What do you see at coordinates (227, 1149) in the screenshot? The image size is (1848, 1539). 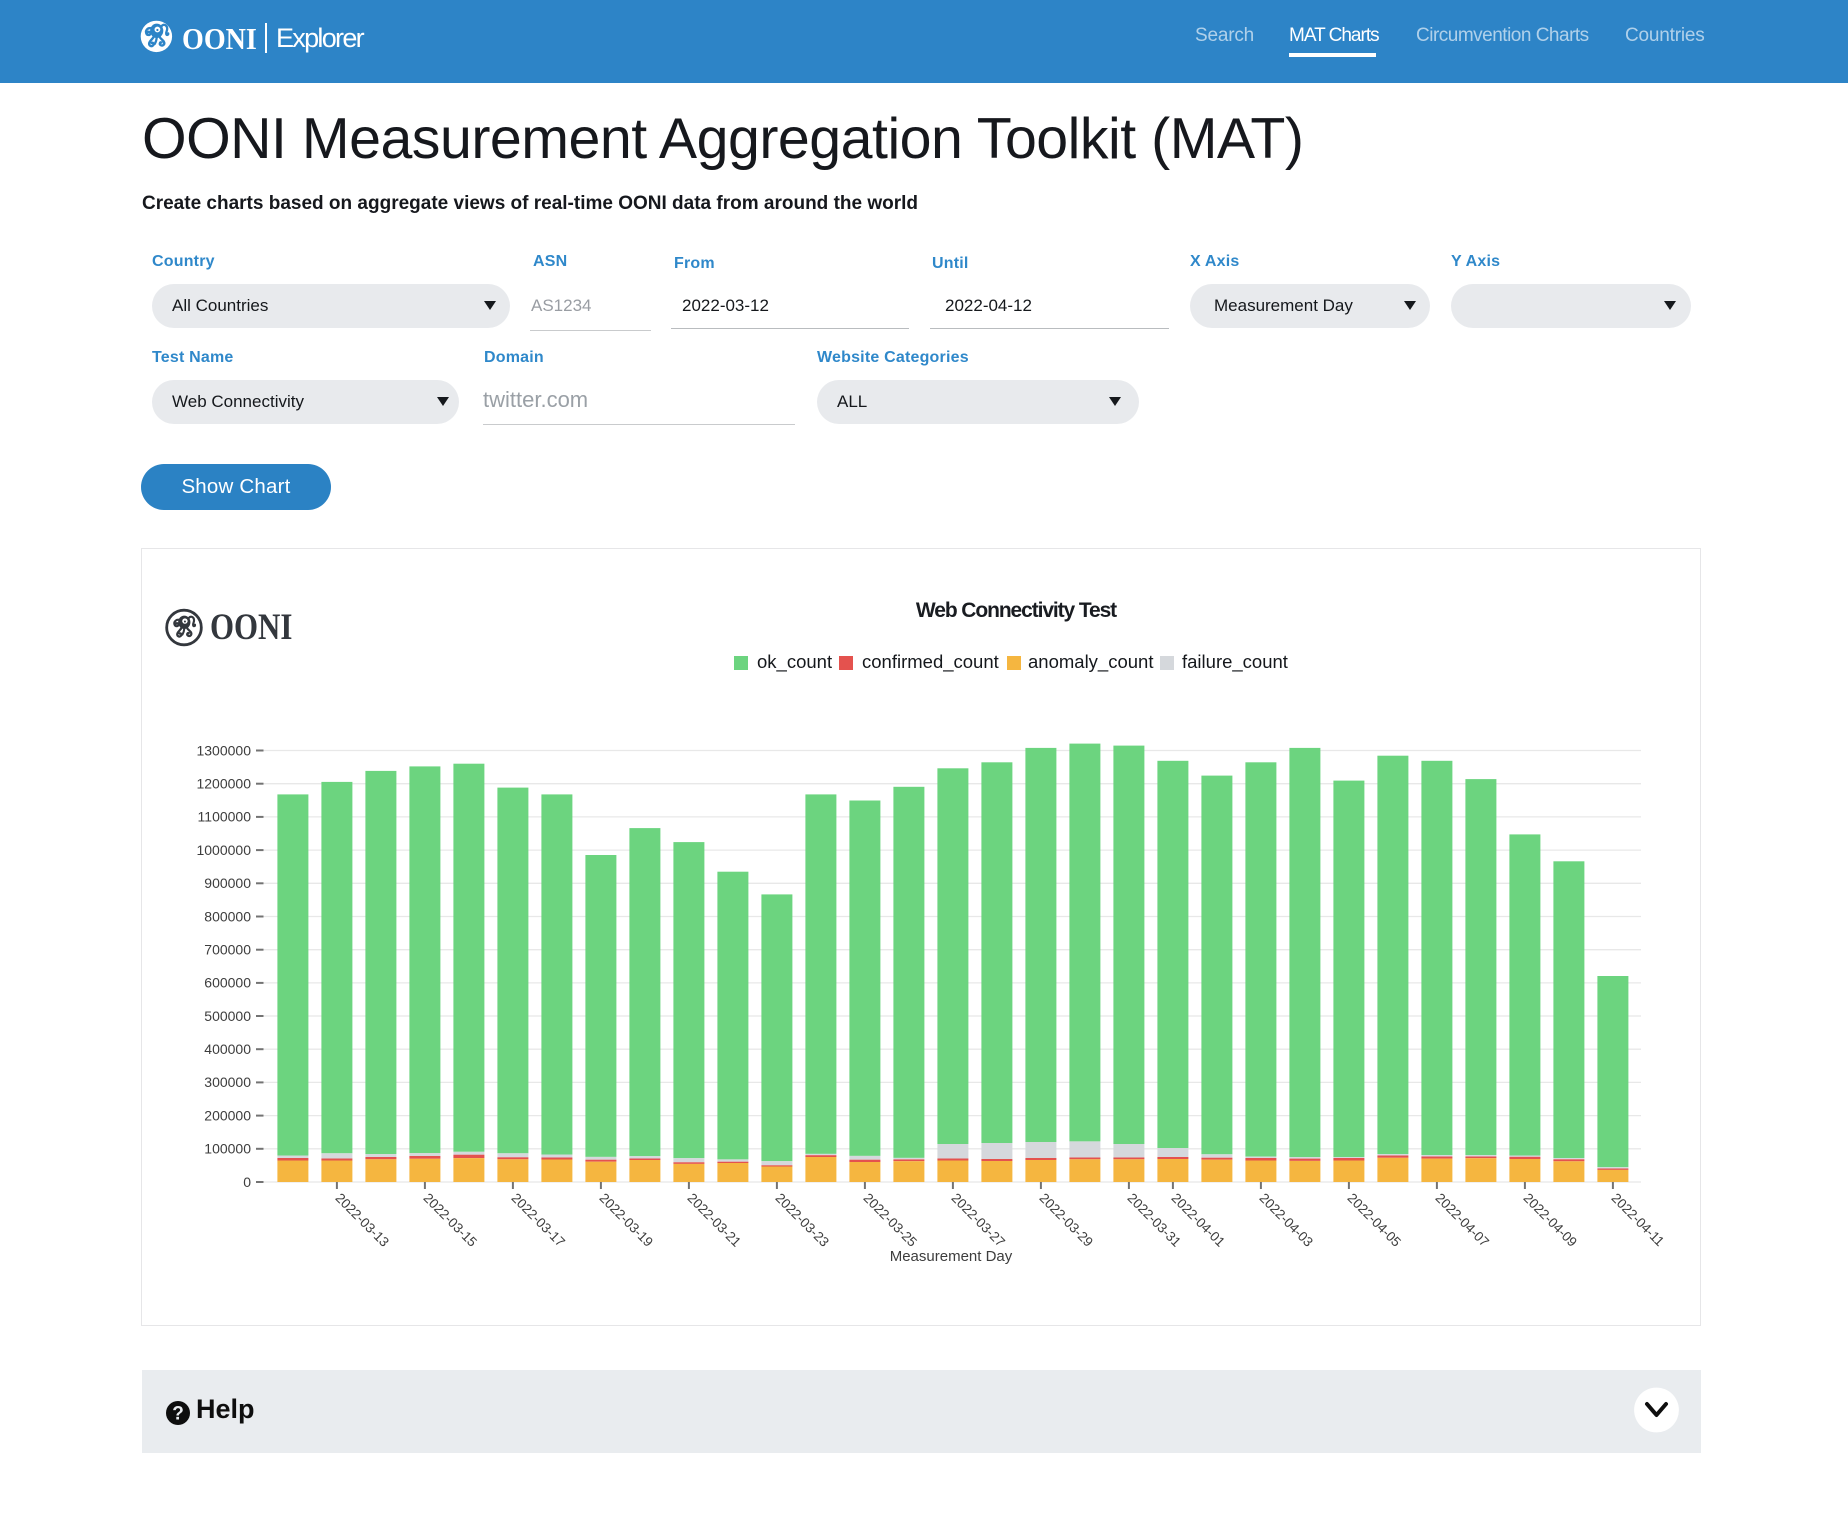 I see `svg-text: 100000` at bounding box center [227, 1149].